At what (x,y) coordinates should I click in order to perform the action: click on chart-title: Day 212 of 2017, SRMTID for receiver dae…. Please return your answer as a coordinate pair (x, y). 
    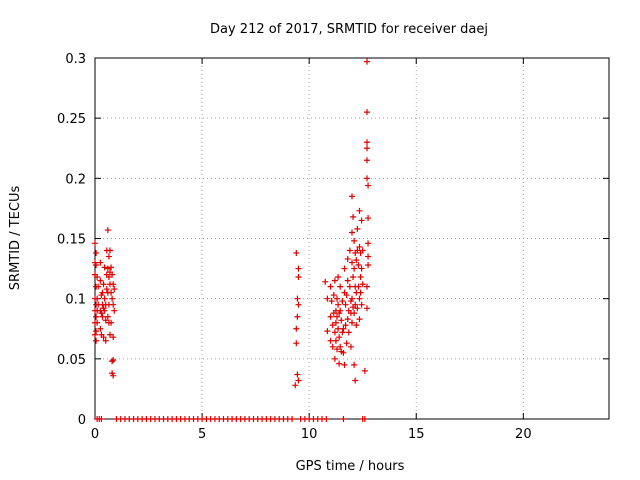
    Looking at the image, I should click on (349, 29).